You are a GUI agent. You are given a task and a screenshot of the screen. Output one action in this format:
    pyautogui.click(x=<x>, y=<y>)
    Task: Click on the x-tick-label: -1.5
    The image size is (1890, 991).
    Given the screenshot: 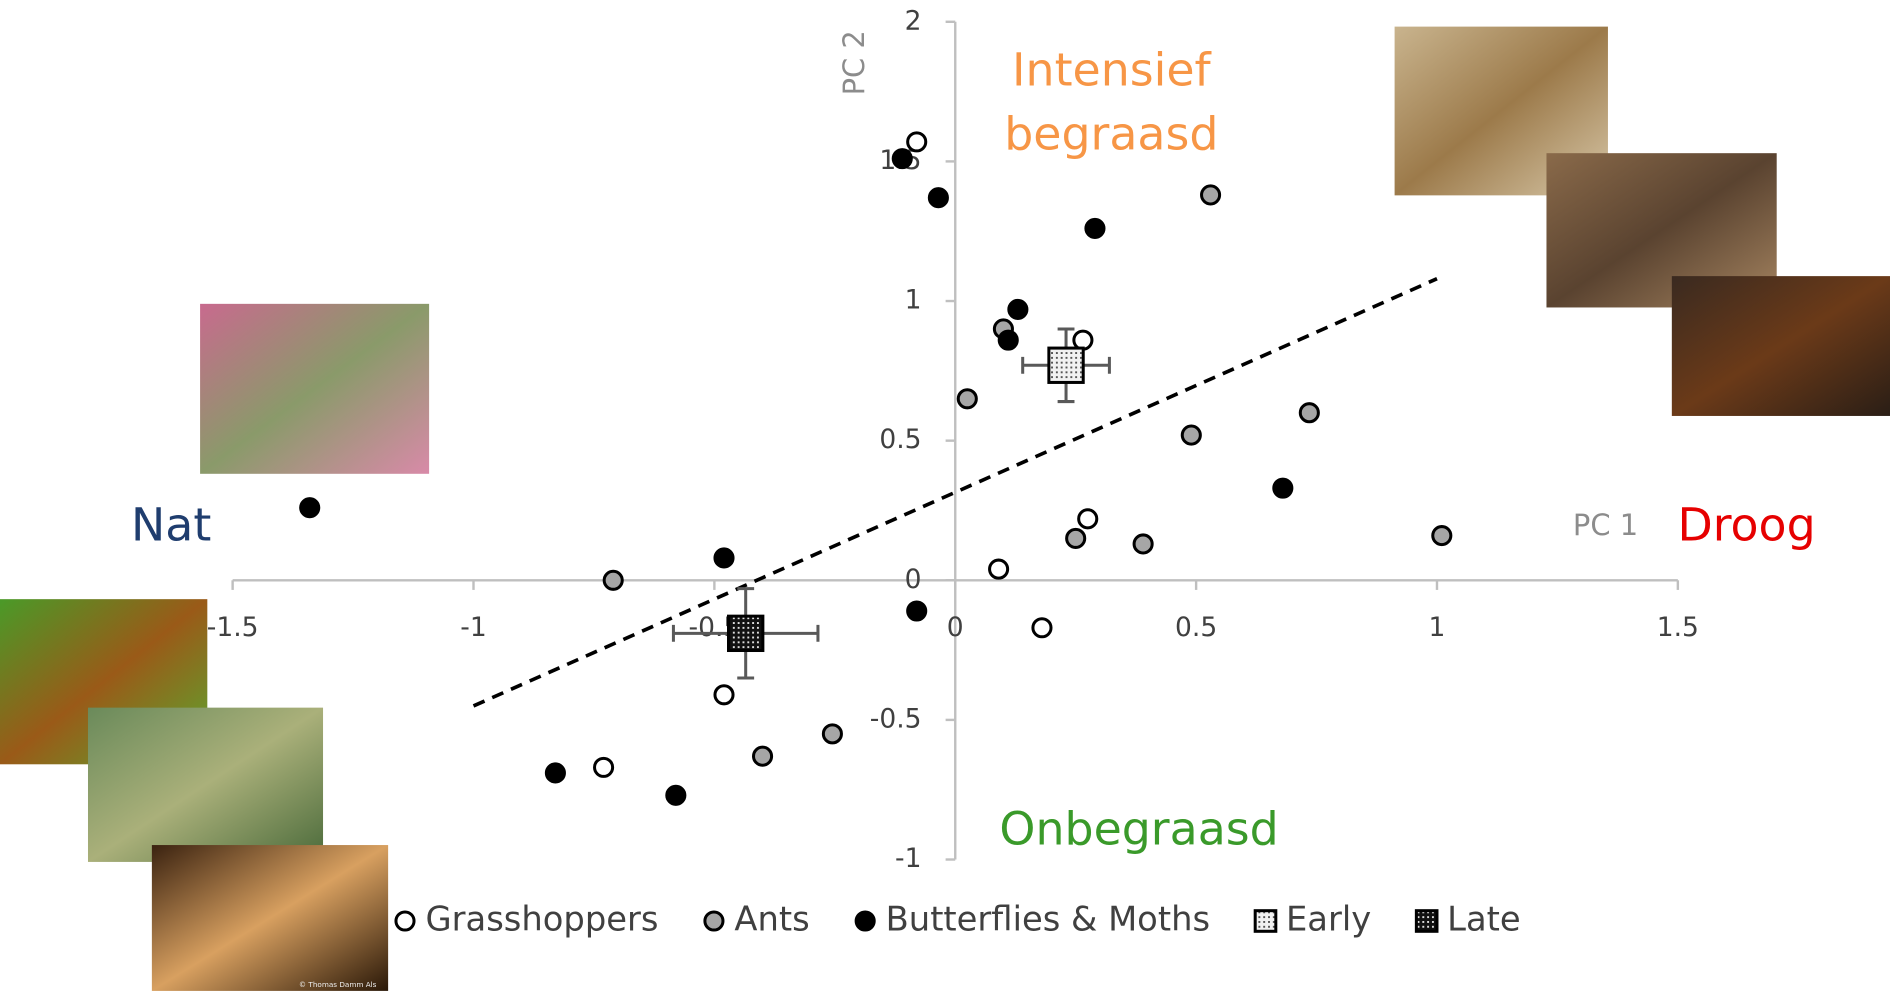 What is the action you would take?
    pyautogui.click(x=233, y=627)
    